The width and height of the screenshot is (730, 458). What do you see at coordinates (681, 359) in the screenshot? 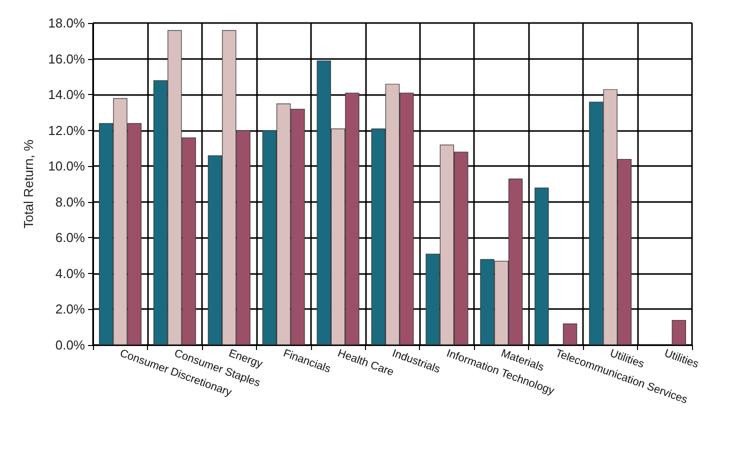
I see `x-tick-label: Utilities` at bounding box center [681, 359].